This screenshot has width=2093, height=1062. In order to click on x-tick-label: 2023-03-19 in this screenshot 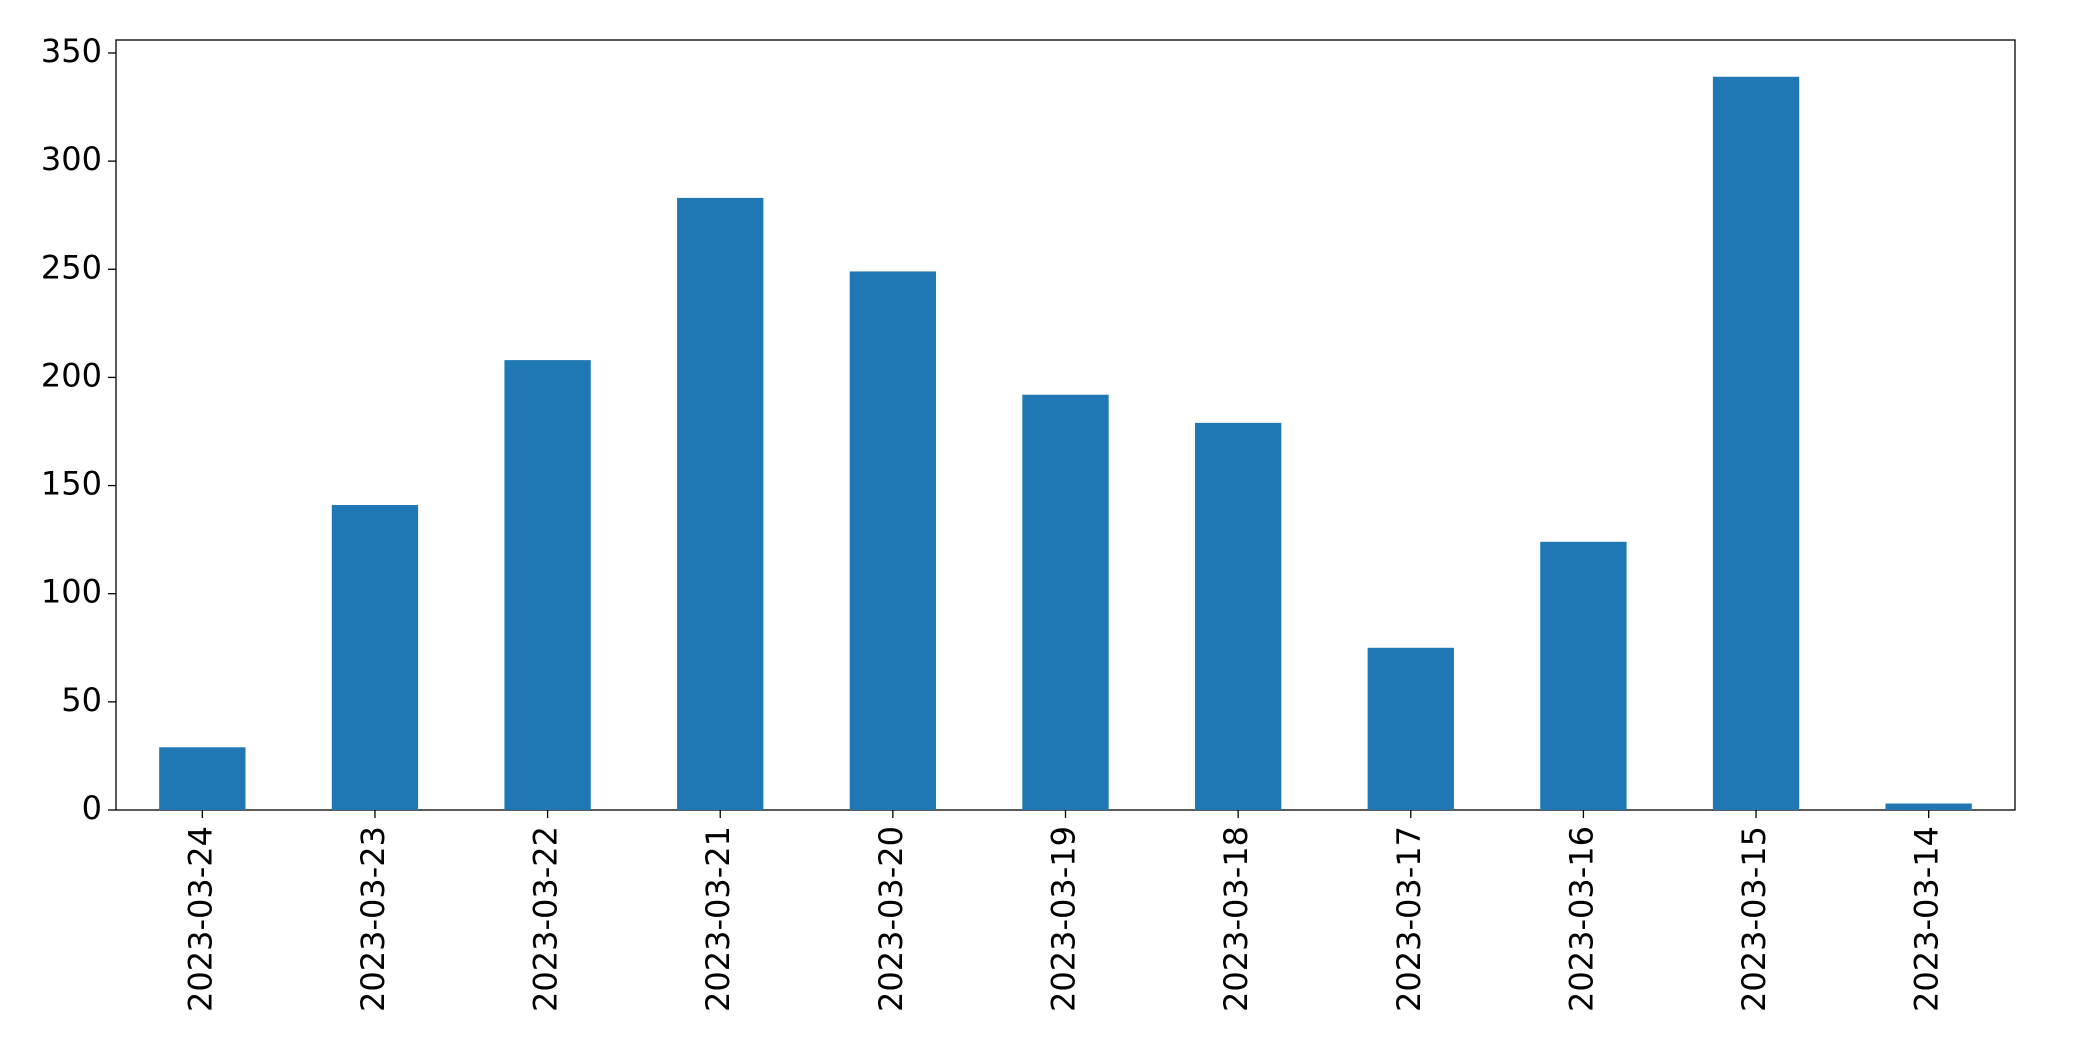, I will do `click(1064, 919)`.